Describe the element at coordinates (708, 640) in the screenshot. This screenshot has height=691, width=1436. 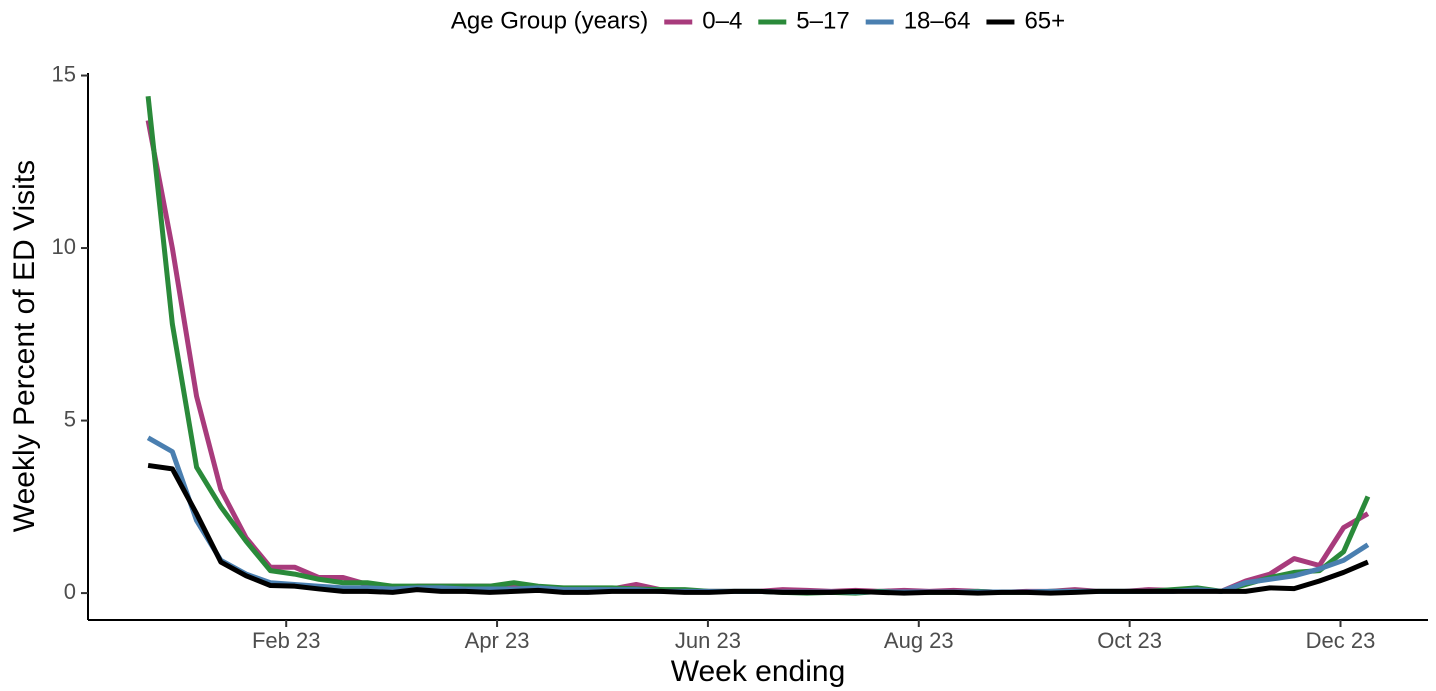
I see `x-tick-label: Jun 23` at that location.